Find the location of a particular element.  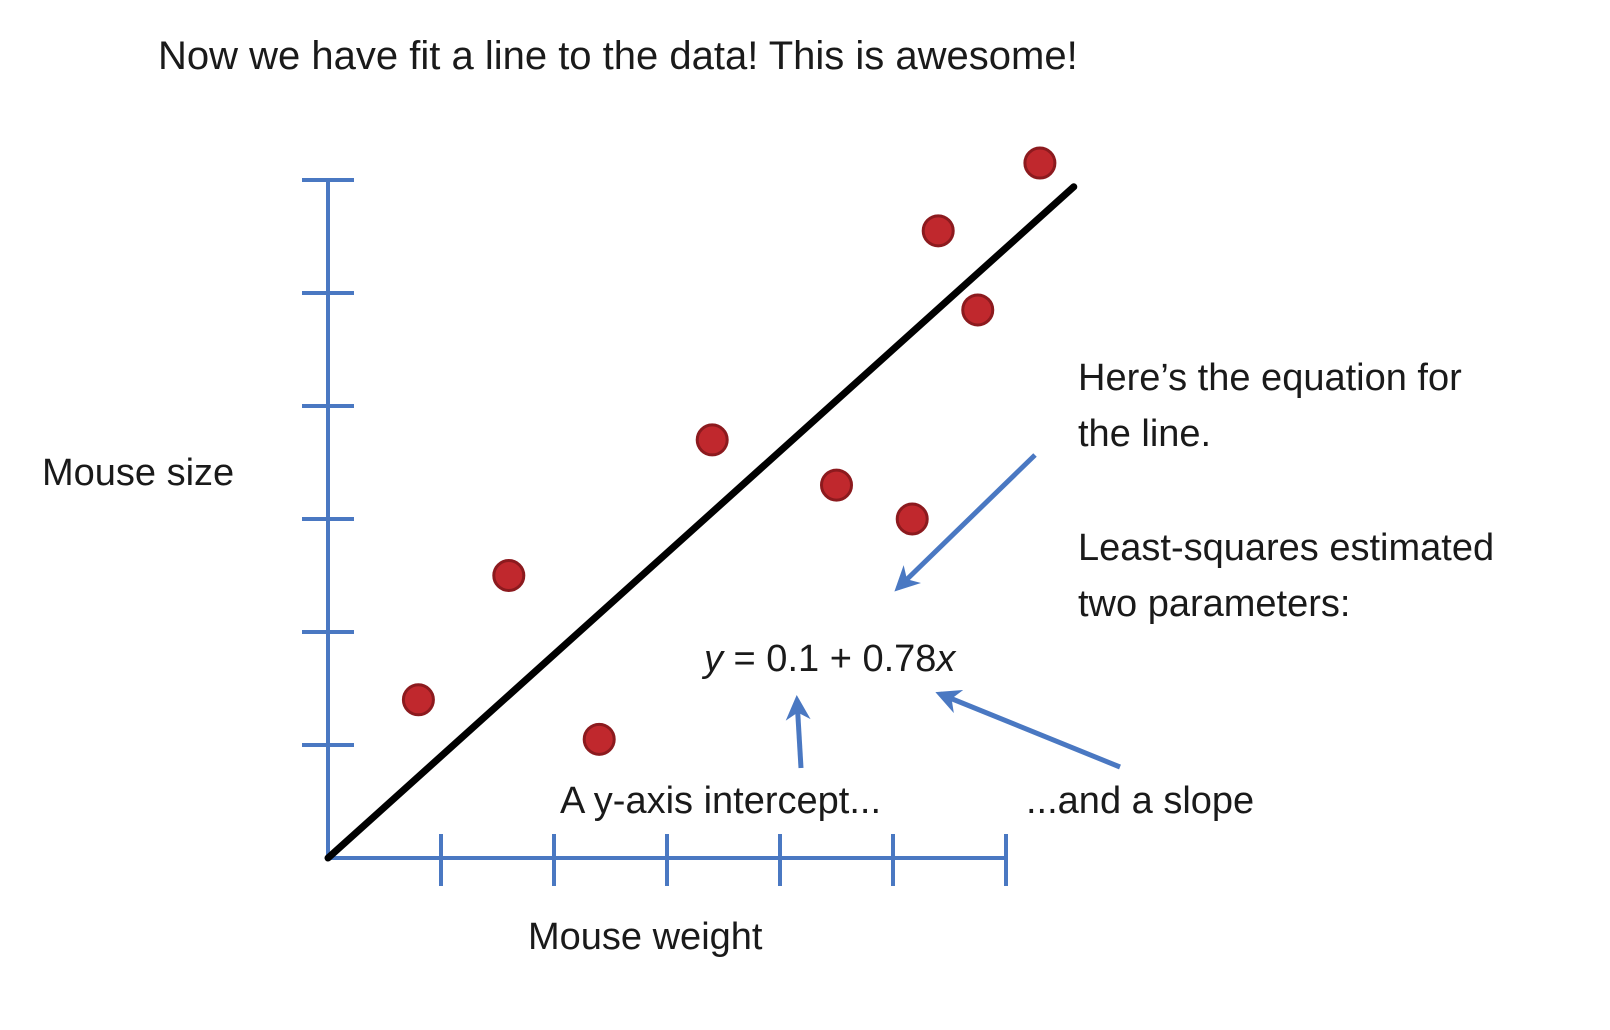

equation-note-line-2: the line. is located at coordinates (1145, 434).